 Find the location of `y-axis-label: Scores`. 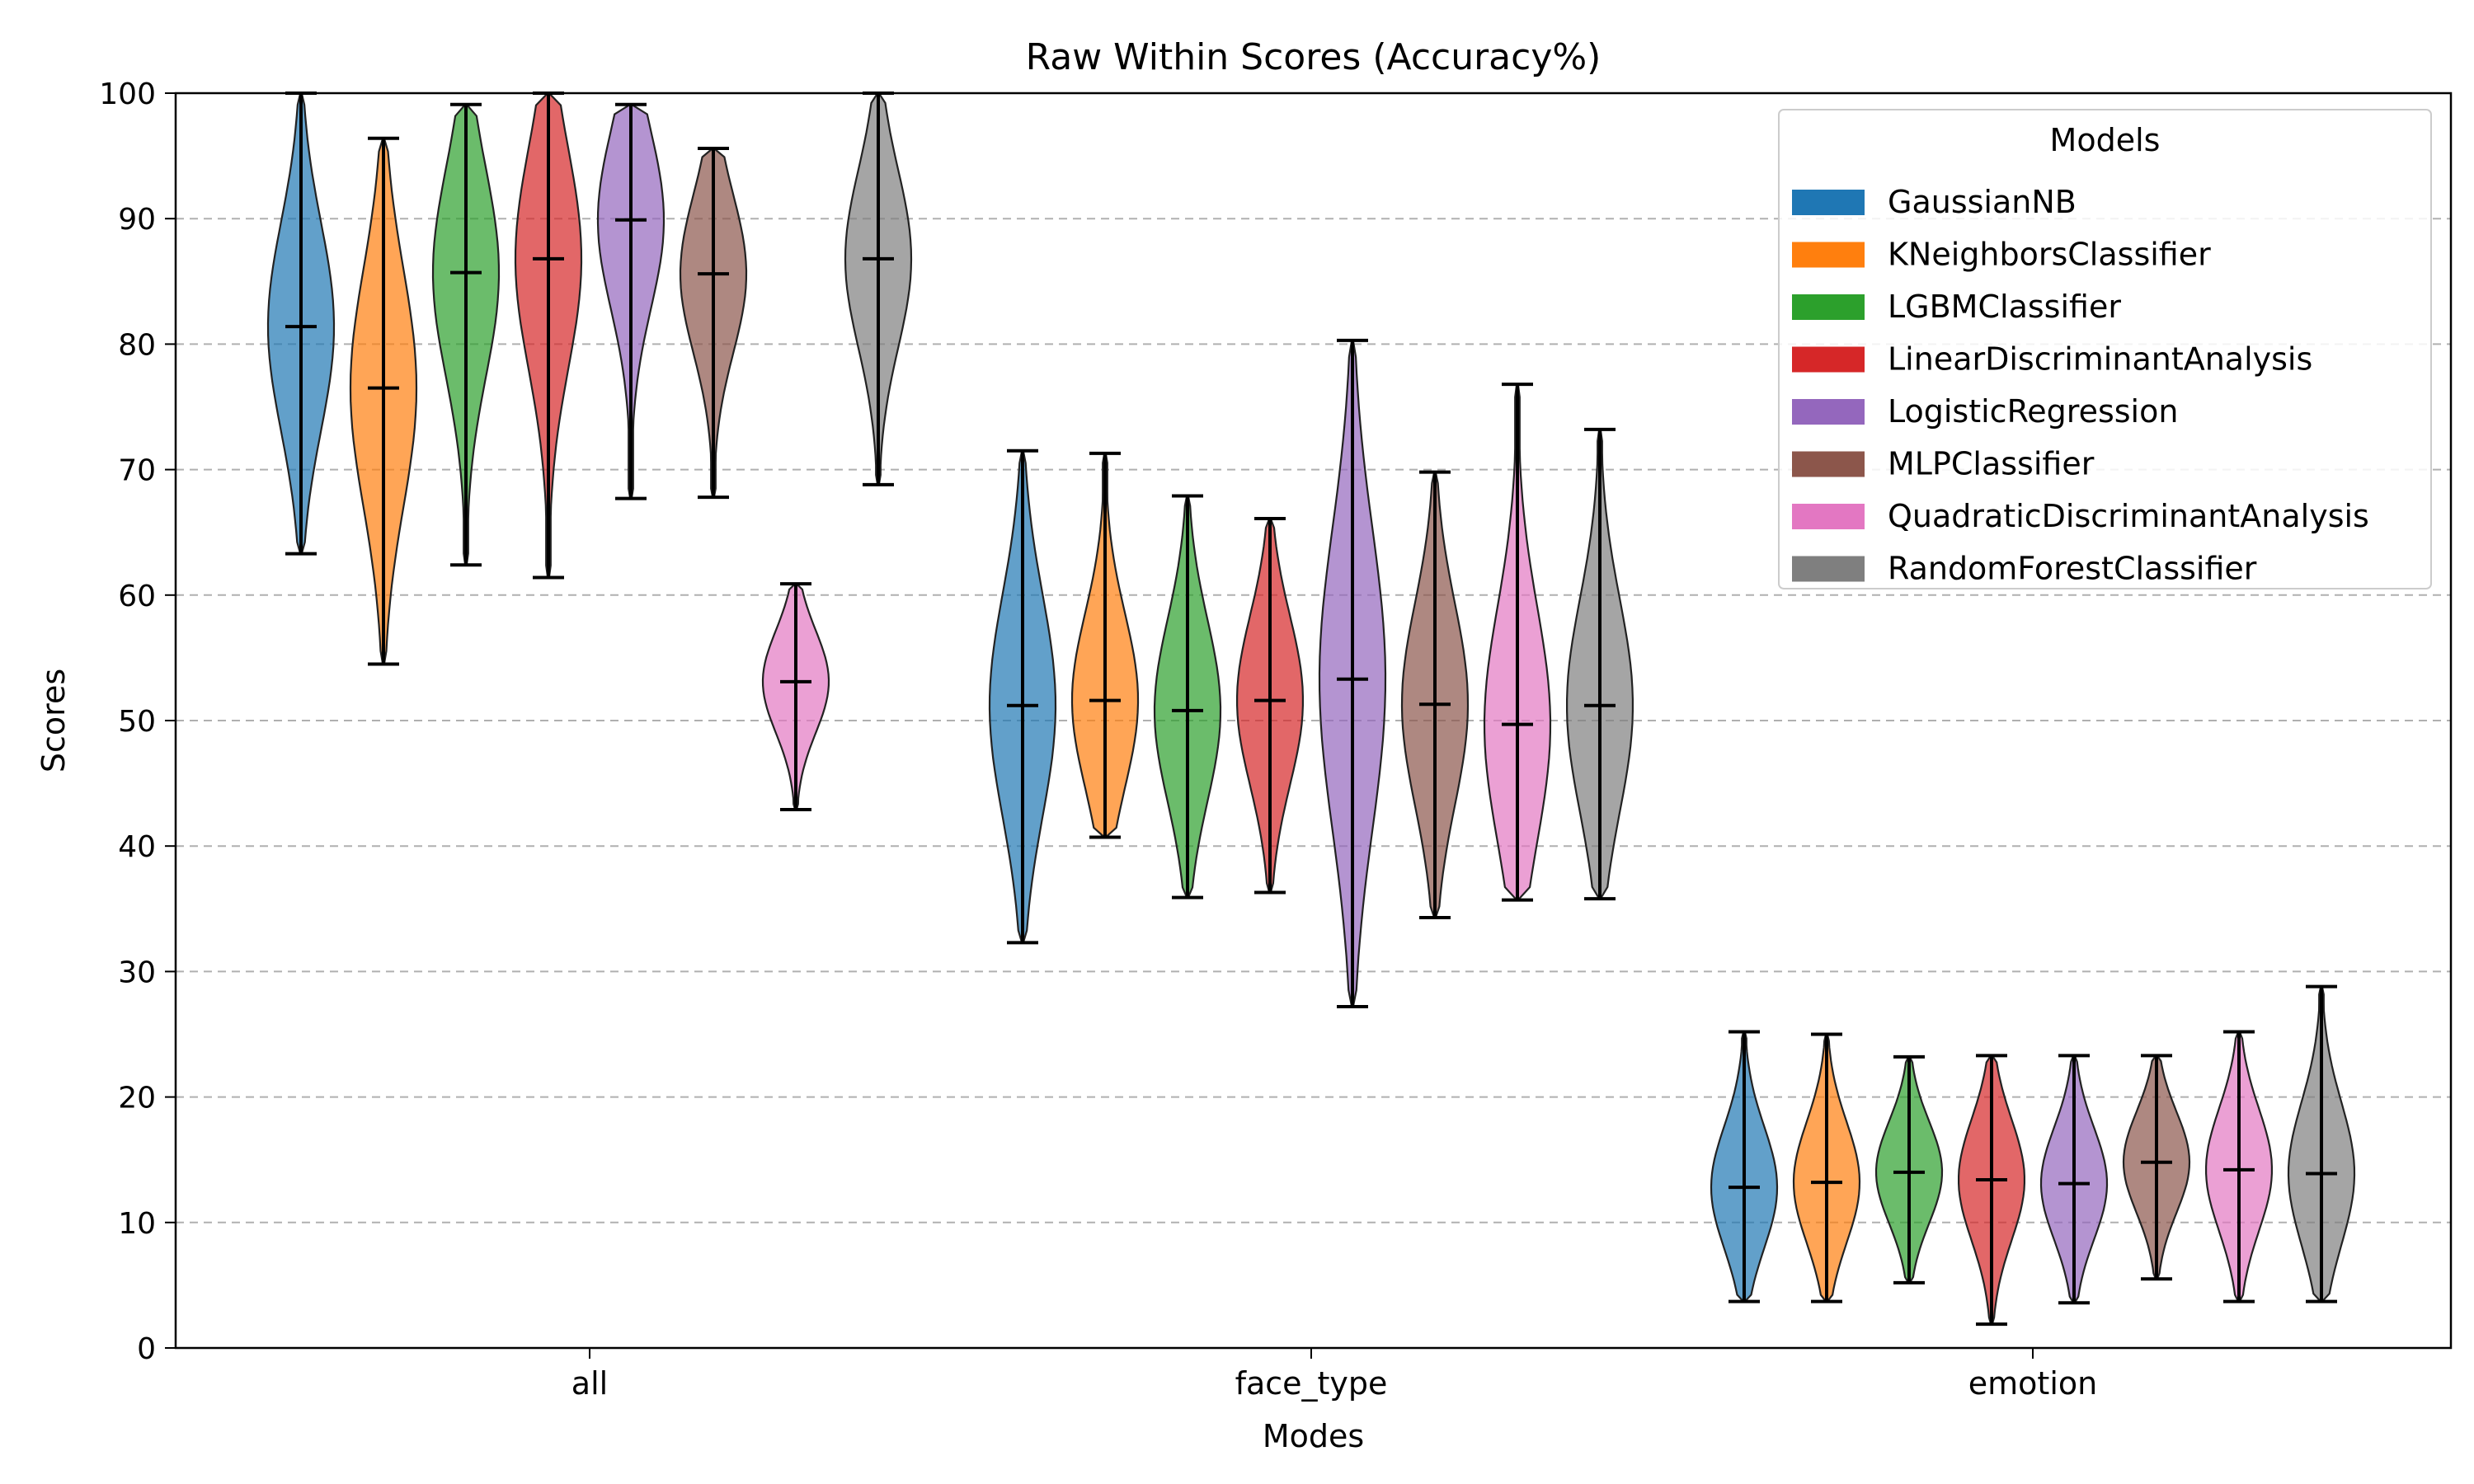

y-axis-label: Scores is located at coordinates (53, 721).